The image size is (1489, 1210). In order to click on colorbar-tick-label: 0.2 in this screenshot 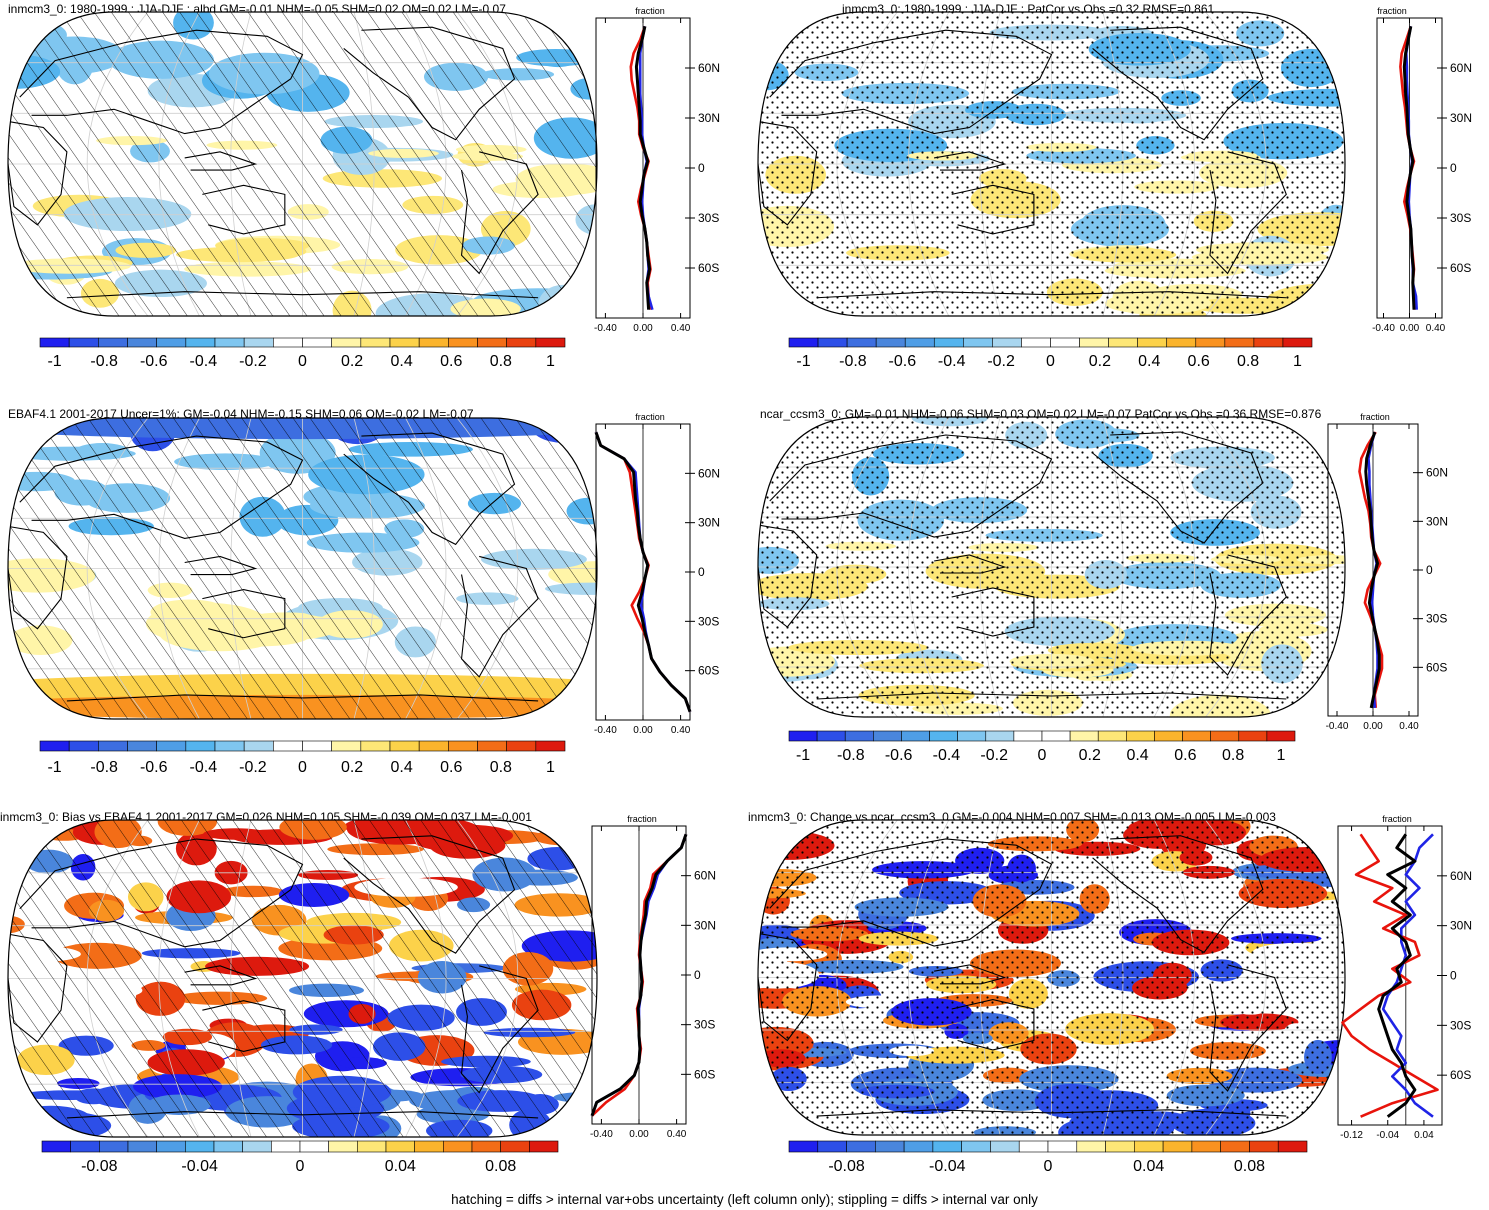, I will do `click(352, 767)`.